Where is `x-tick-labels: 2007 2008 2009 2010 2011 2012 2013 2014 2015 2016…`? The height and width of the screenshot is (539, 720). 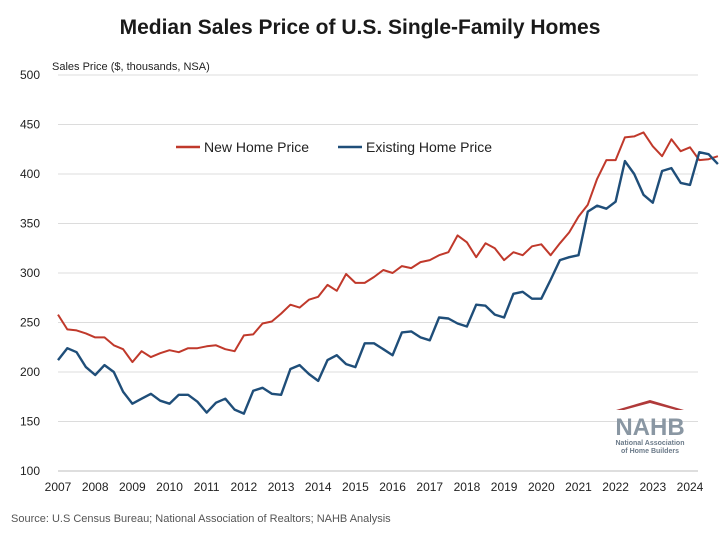
x-tick-labels: 2007 2008 2009 2010 2011 2012 2013 2014 2015 2016… is located at coordinates (374, 487).